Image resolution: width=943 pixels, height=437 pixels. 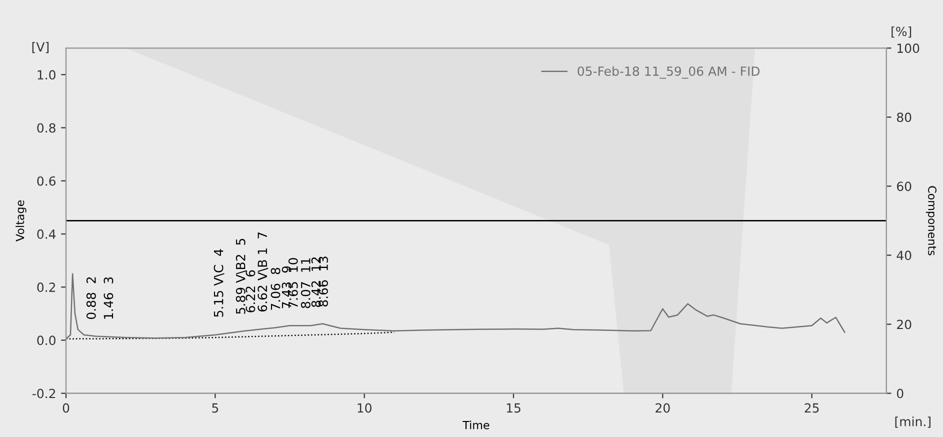 I want to click on annotation: 7.06 8, so click(x=275, y=289).